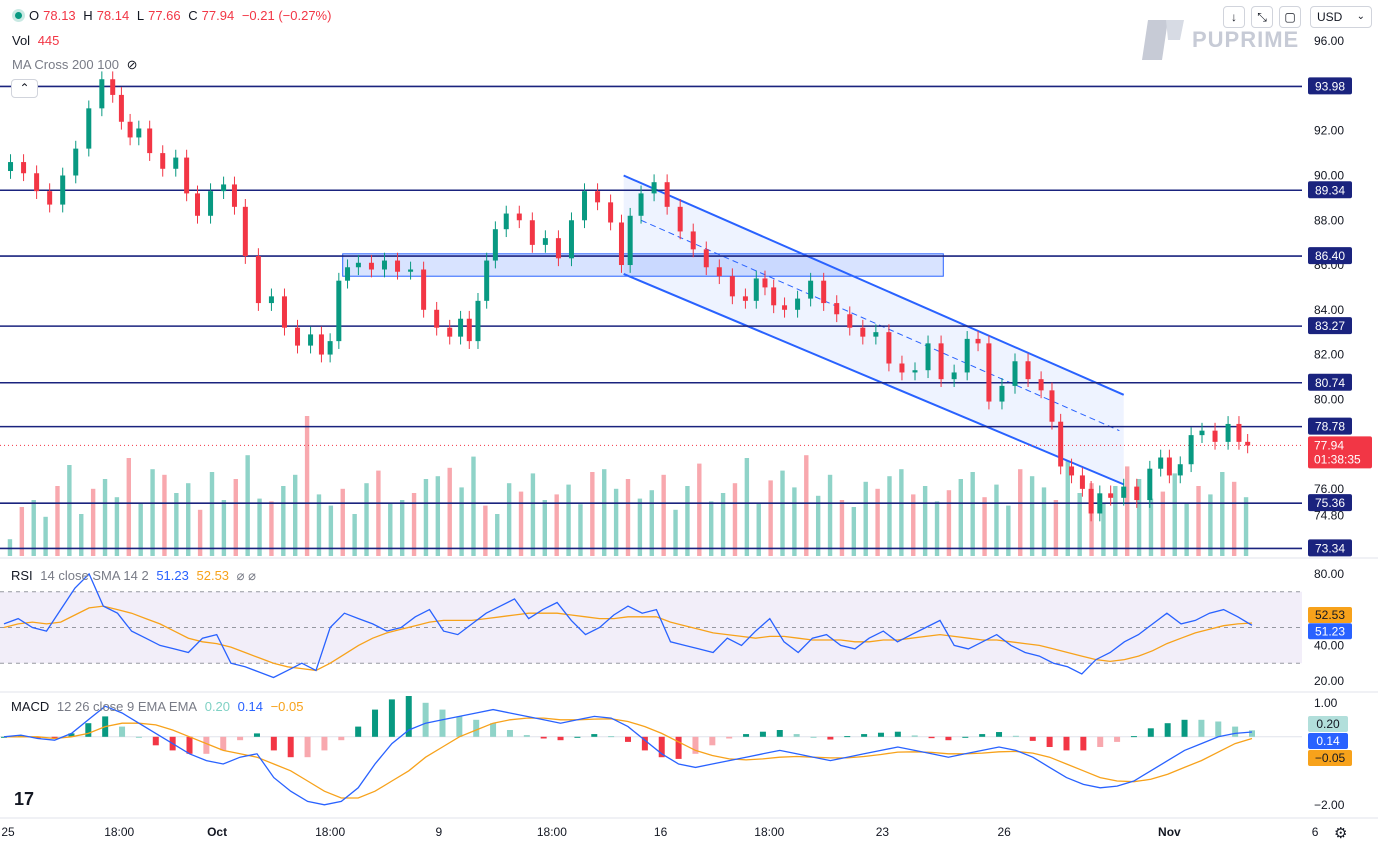  Describe the element at coordinates (1330, 548) in the screenshot. I see `level-price-label: 73.34` at that location.